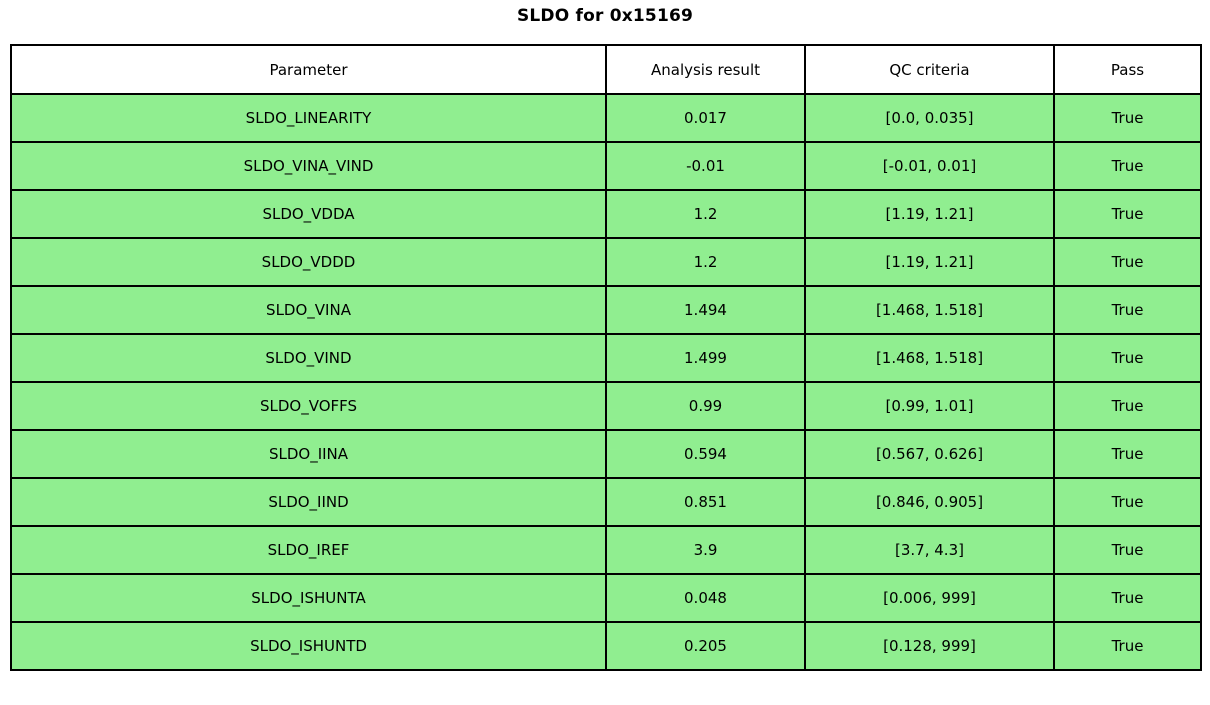  I want to click on column-header-analysis-result: Analysis result, so click(705, 69).